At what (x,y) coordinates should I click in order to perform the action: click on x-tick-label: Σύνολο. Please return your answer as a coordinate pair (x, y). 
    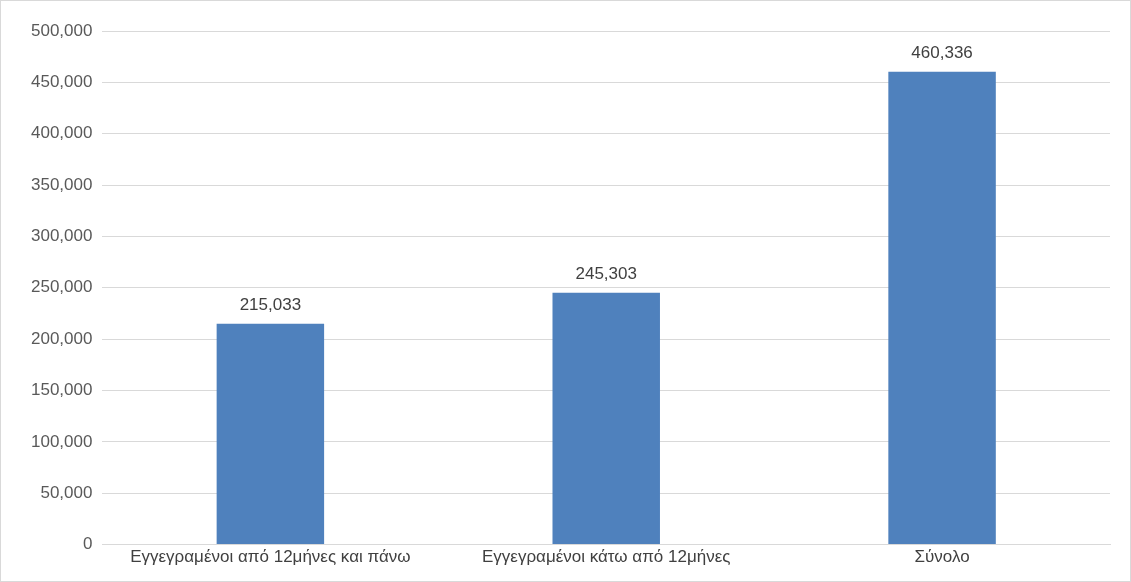
    Looking at the image, I should click on (942, 557).